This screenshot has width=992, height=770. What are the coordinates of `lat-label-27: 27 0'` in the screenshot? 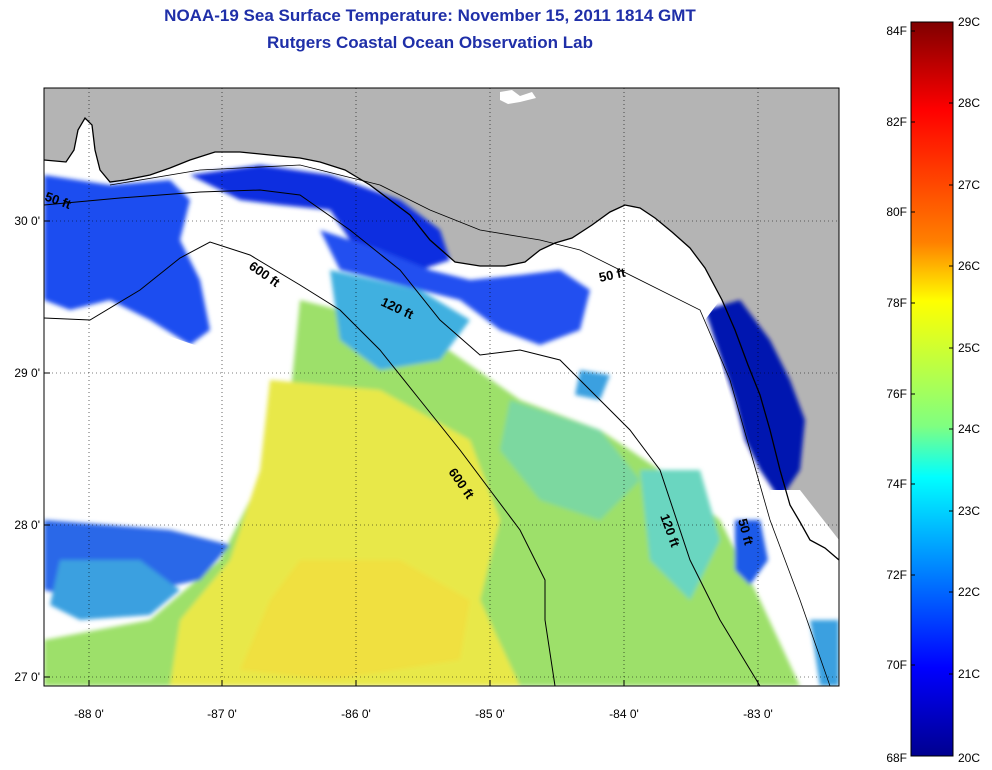 It's located at (27, 677).